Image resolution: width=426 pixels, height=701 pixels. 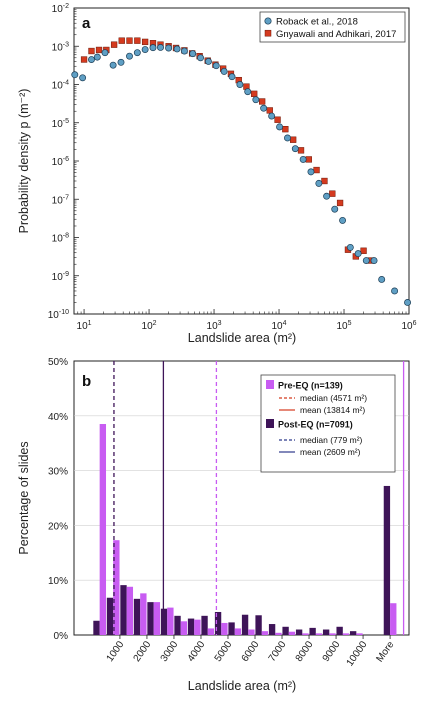 I want to click on panel-a-y-tick-label: 10⁻⁷, so click(x=60, y=200).